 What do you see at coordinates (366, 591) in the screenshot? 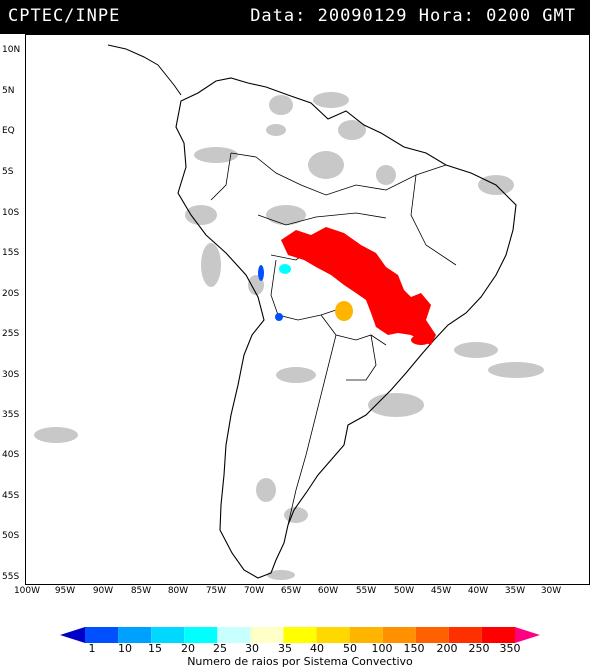
I see `lon-label: 55W` at bounding box center [366, 591].